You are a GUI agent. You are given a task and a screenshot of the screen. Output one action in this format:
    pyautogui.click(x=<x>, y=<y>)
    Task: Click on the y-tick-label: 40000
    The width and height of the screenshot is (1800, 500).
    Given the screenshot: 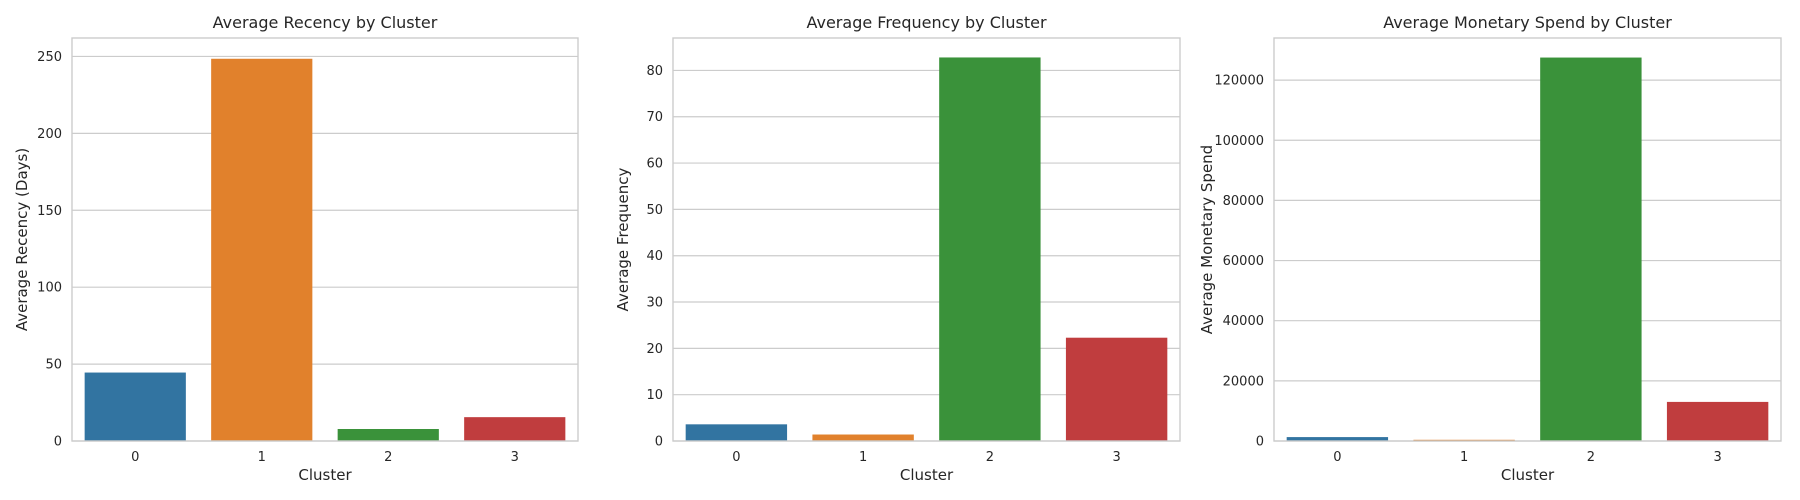 What is the action you would take?
    pyautogui.click(x=1243, y=321)
    